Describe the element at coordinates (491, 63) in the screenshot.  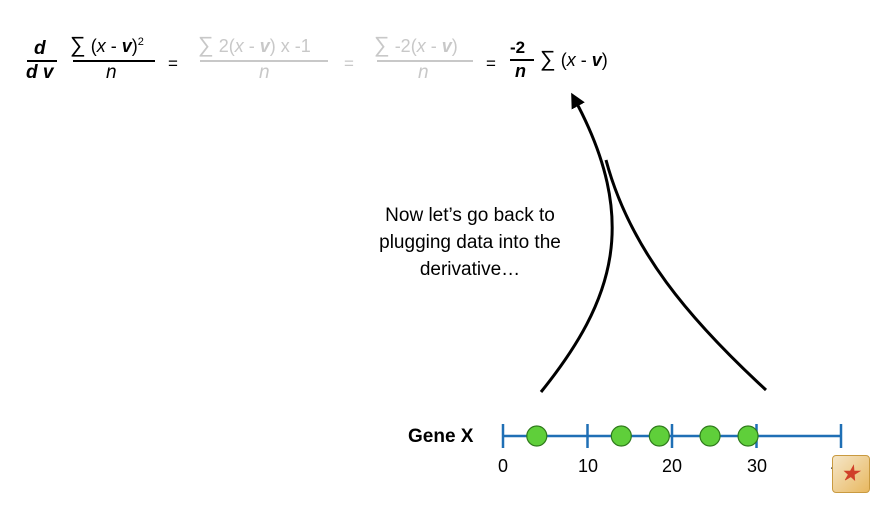
I see `equals-3: =` at that location.